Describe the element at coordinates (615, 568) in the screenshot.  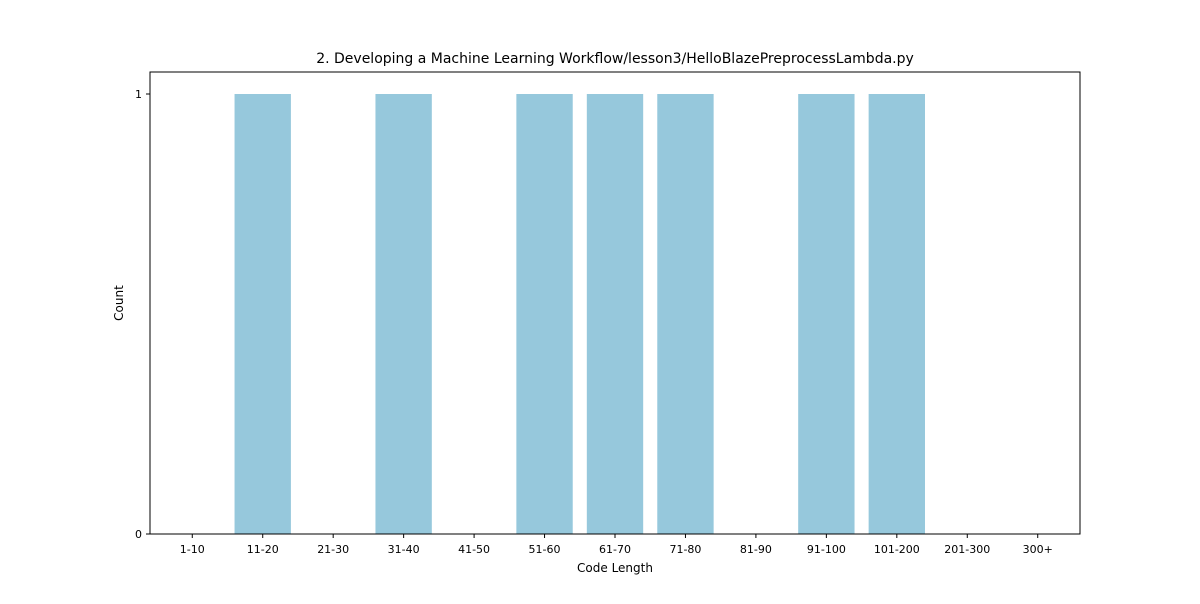
I see `x-axis-label: Code Length` at that location.